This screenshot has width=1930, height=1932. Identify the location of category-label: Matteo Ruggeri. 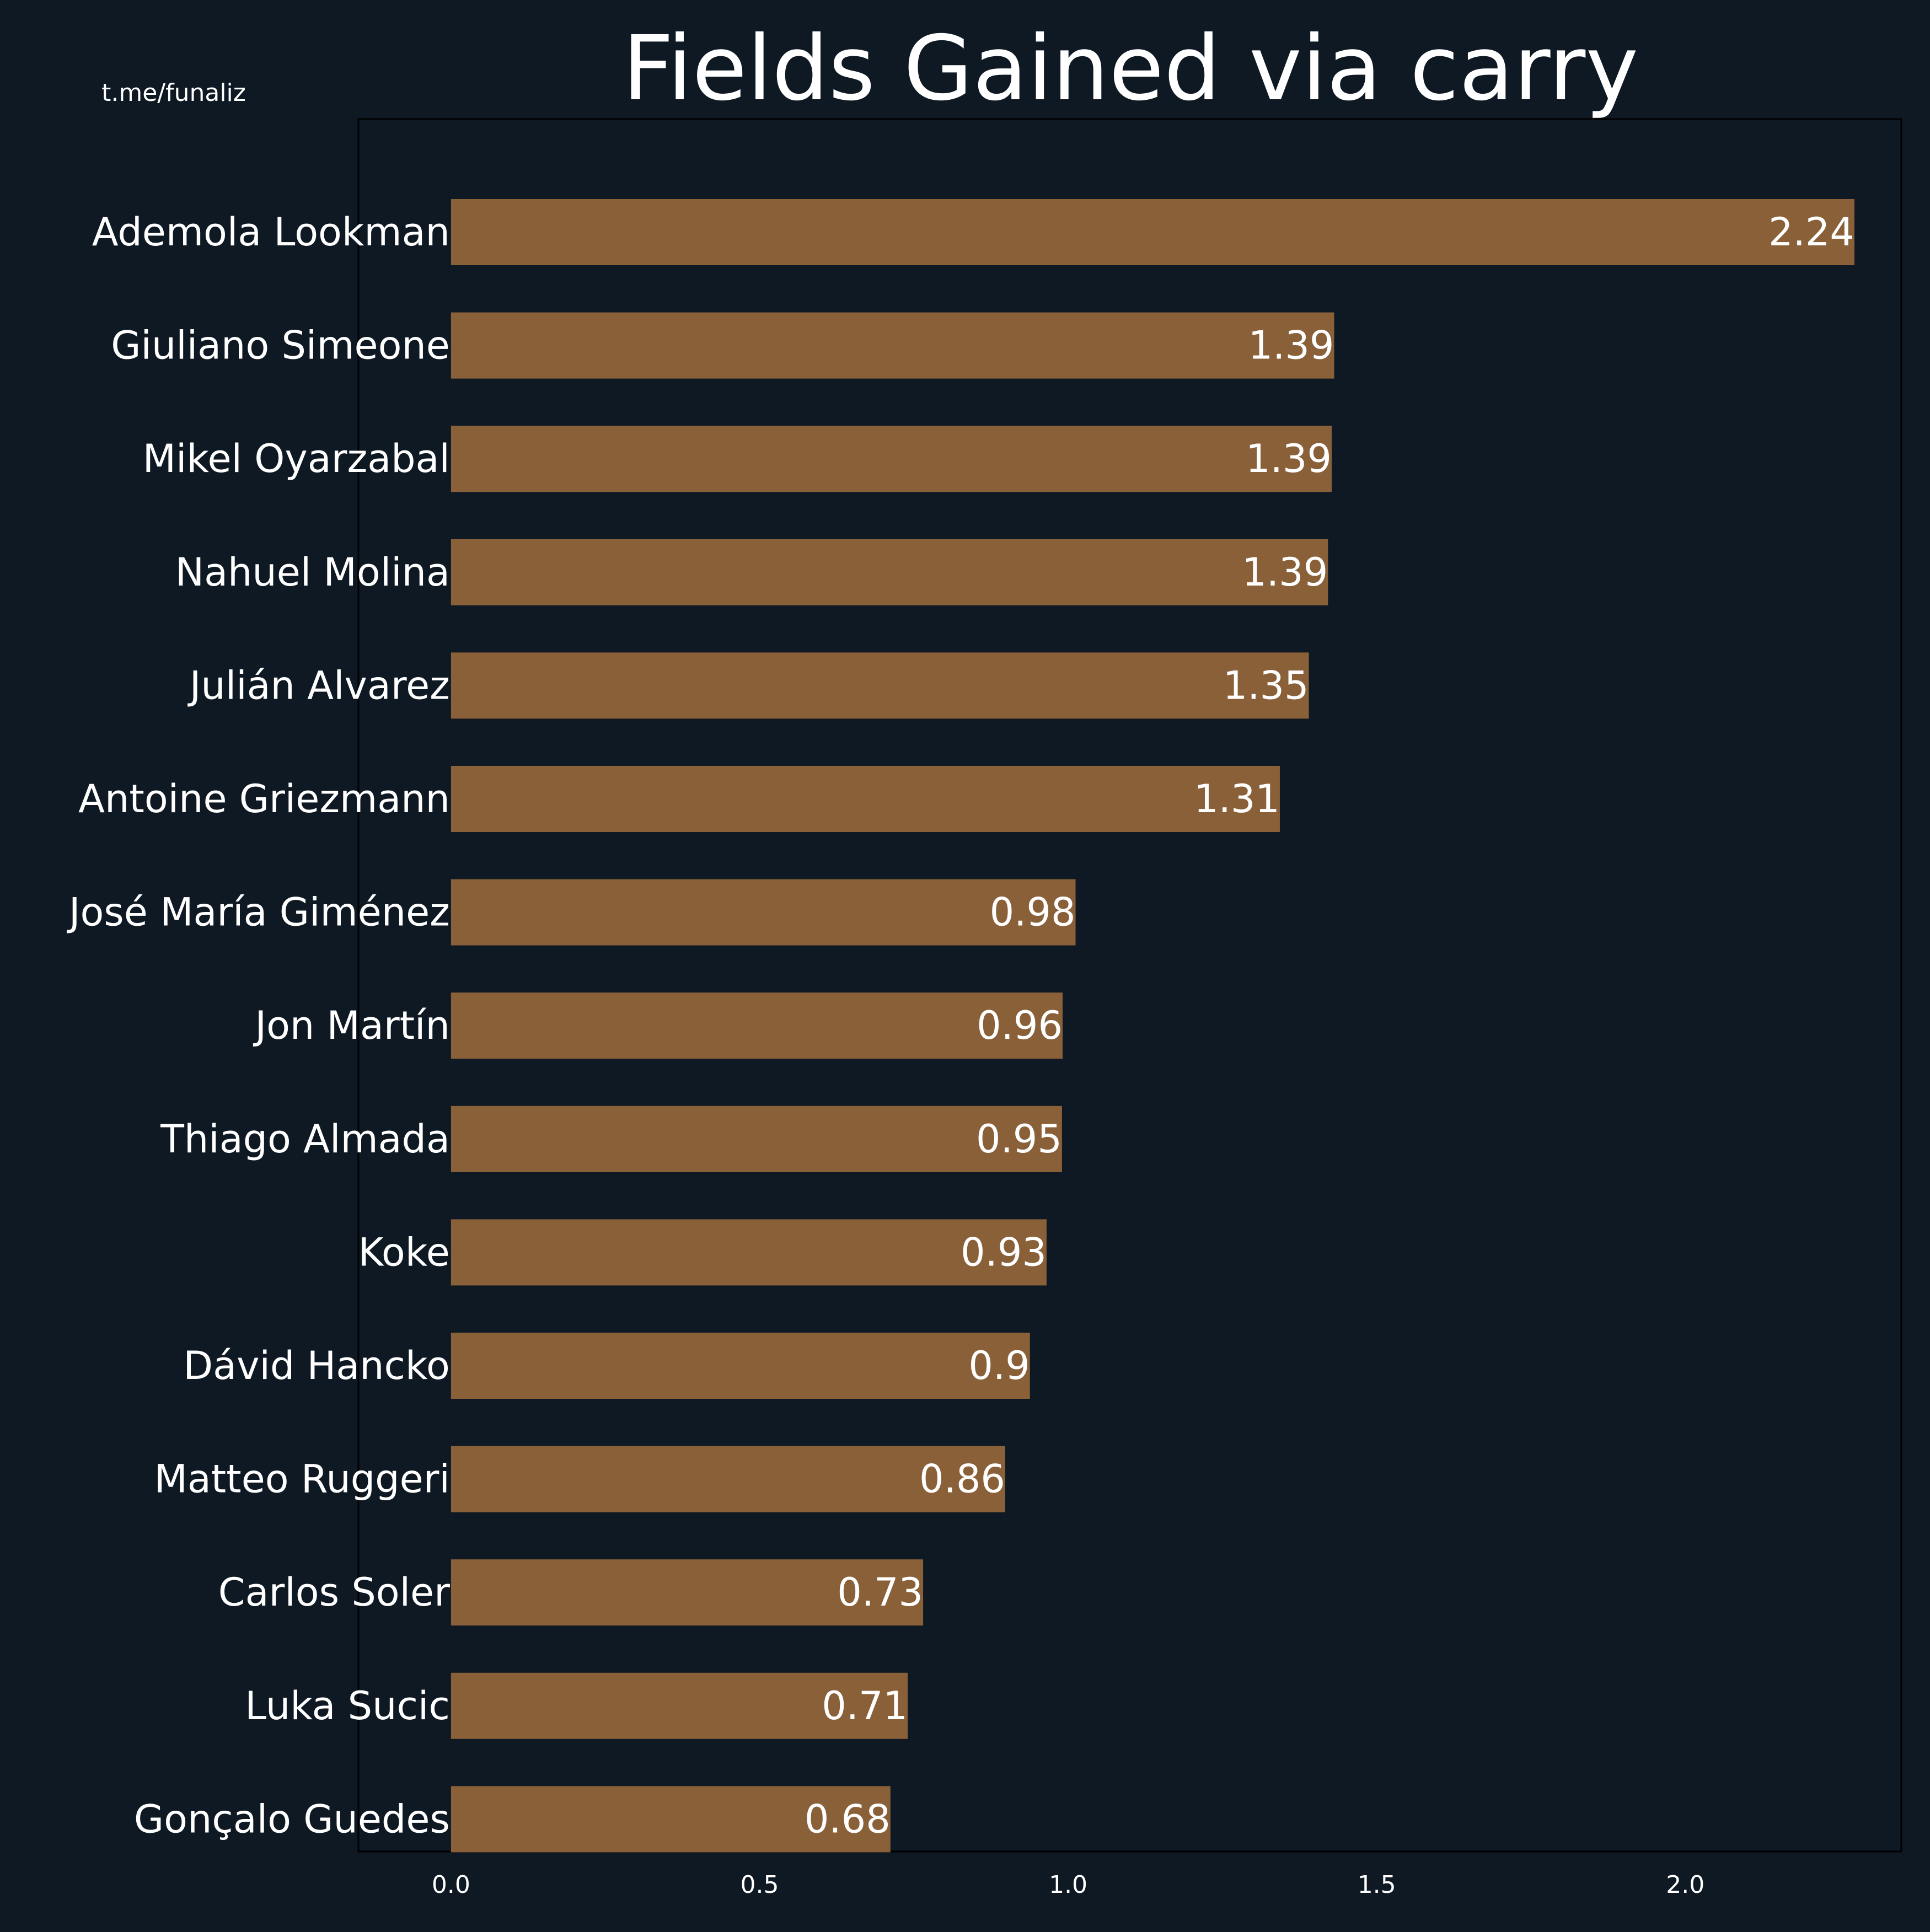
(302, 1479).